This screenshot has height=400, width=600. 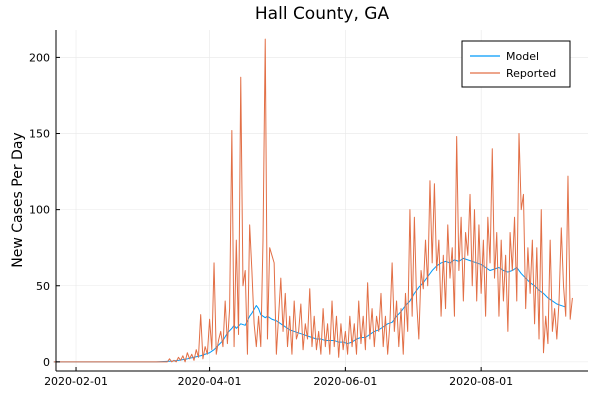 What do you see at coordinates (18, 199) in the screenshot?
I see `y-axis-label: New Cases Per Day` at bounding box center [18, 199].